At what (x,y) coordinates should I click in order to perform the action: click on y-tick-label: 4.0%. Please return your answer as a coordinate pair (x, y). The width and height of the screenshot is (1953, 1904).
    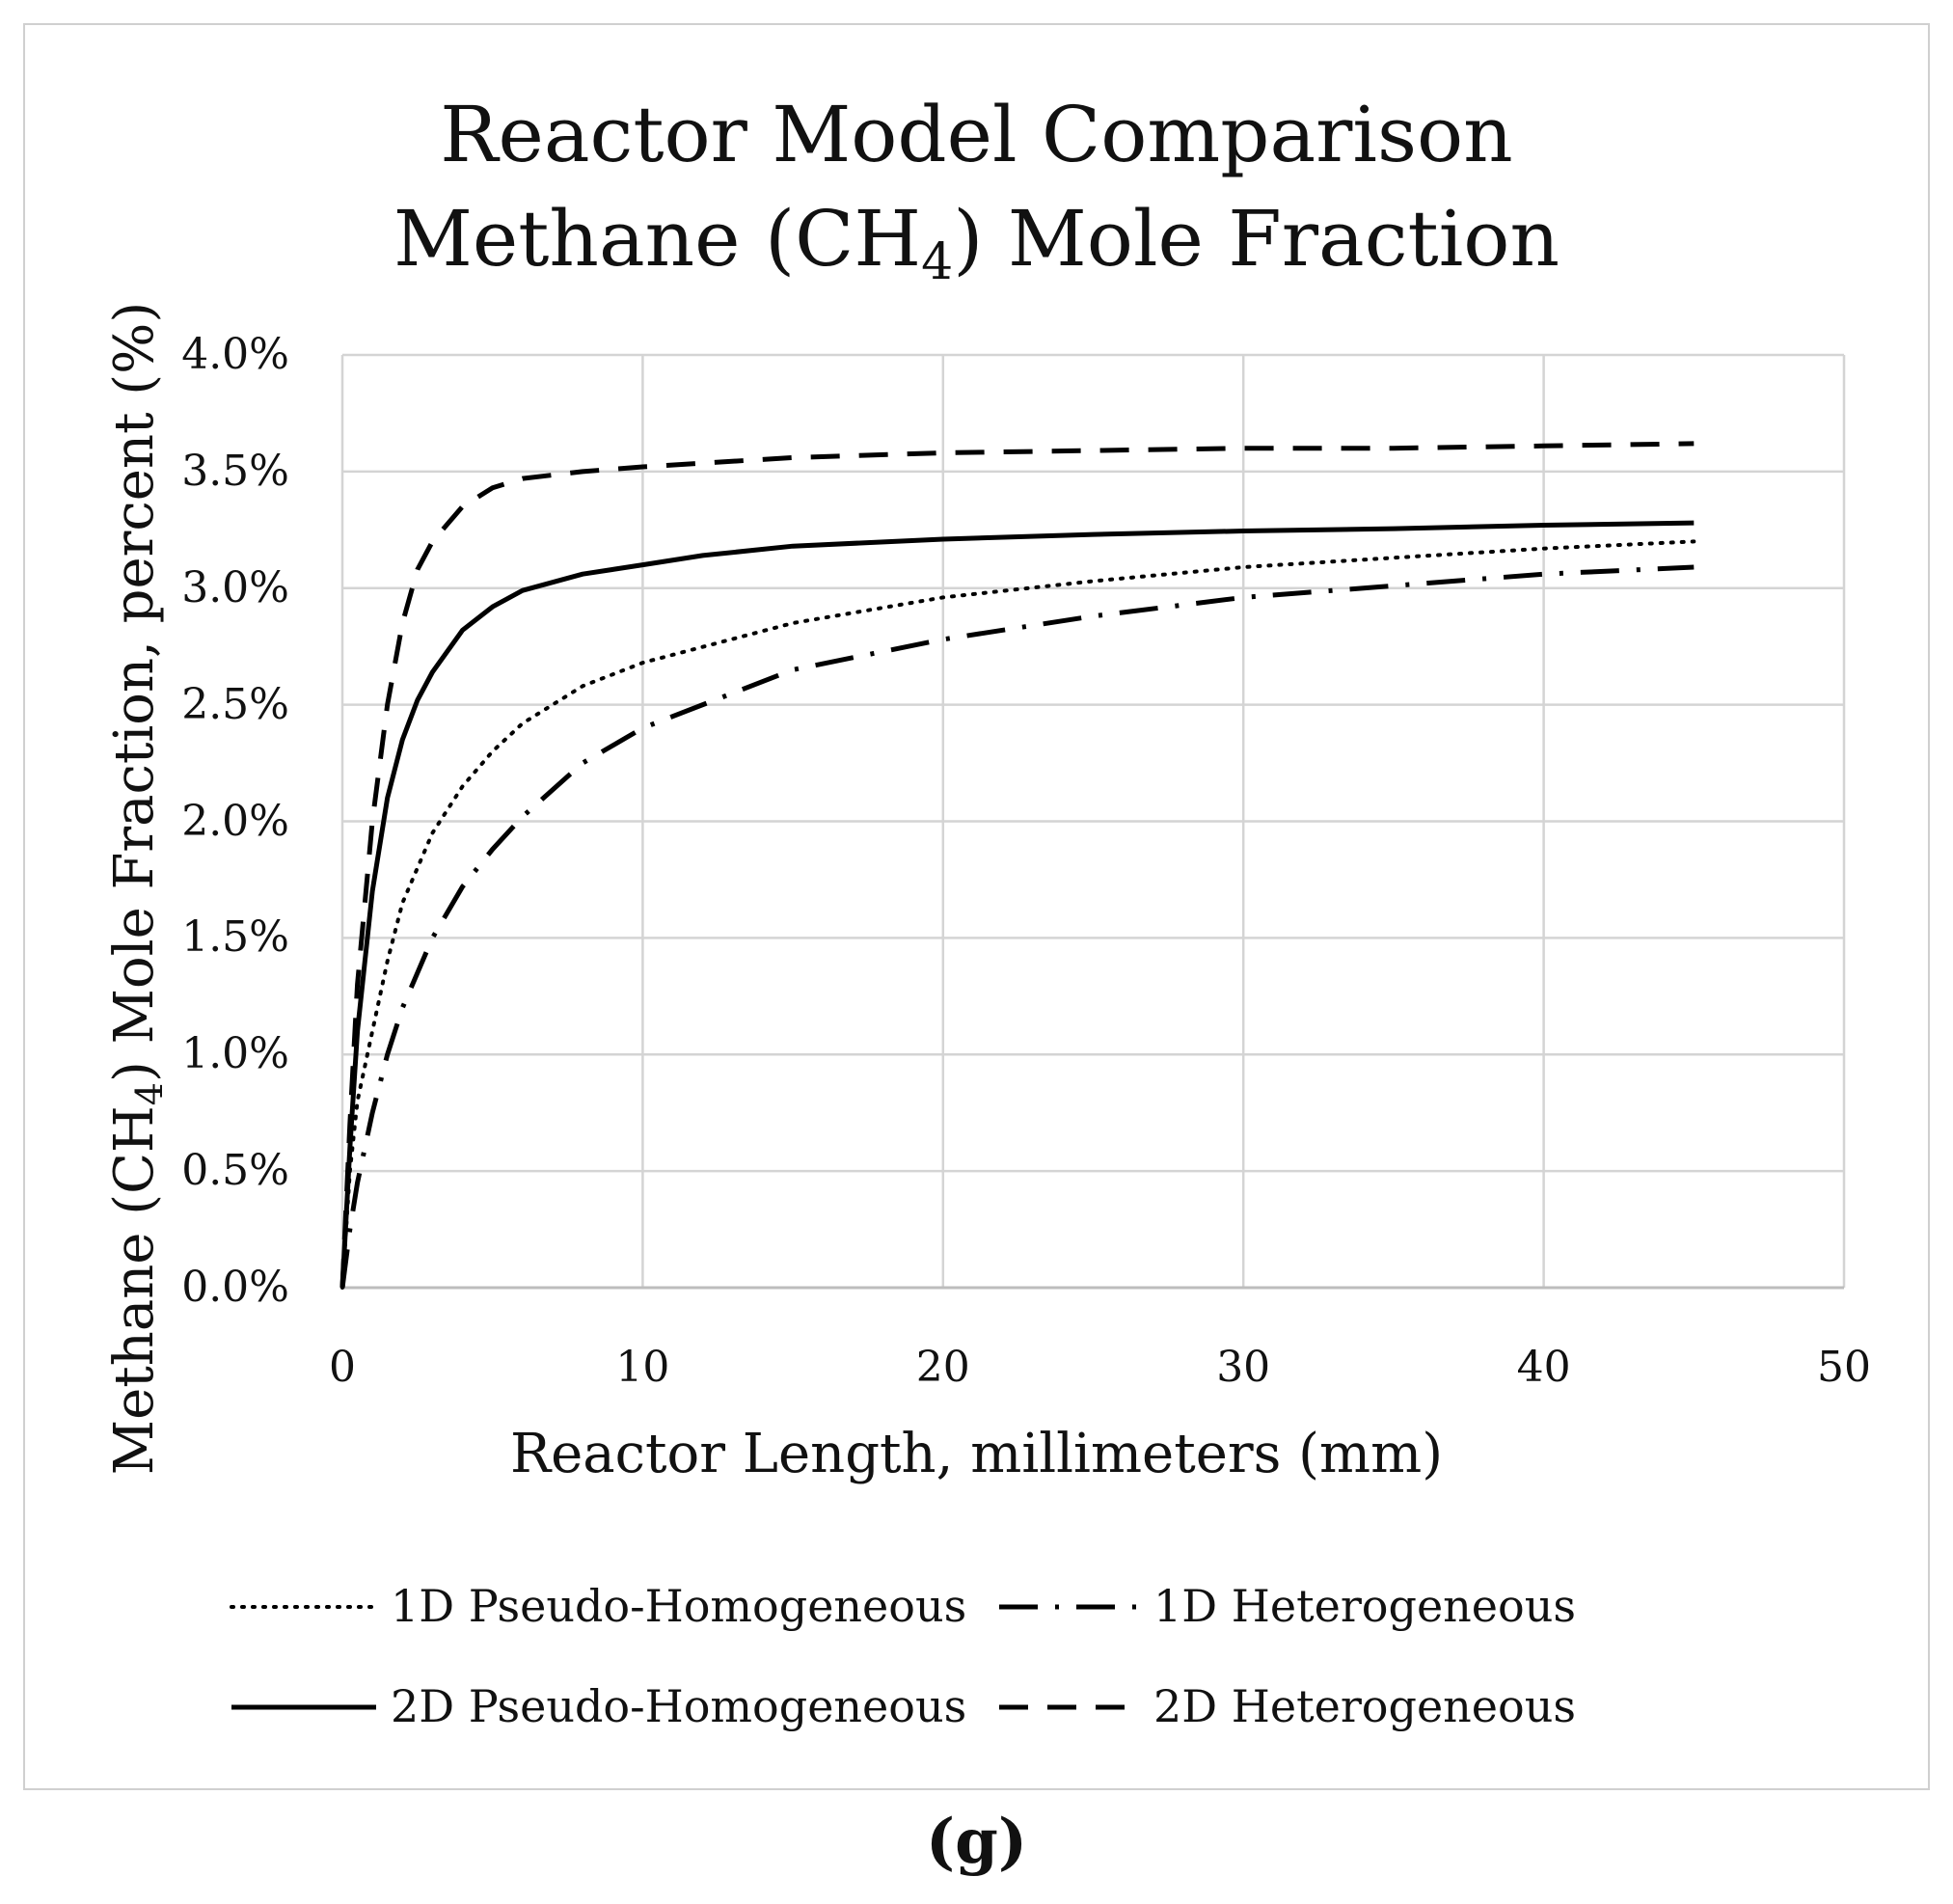
    Looking at the image, I should click on (235, 354).